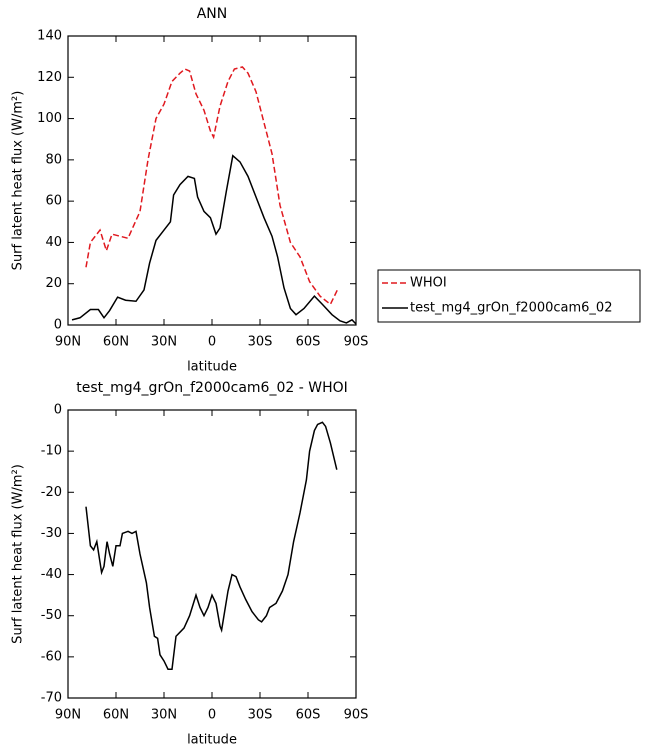 The height and width of the screenshot is (749, 647). What do you see at coordinates (51, 451) in the screenshot?
I see `y-tick-label: -10` at bounding box center [51, 451].